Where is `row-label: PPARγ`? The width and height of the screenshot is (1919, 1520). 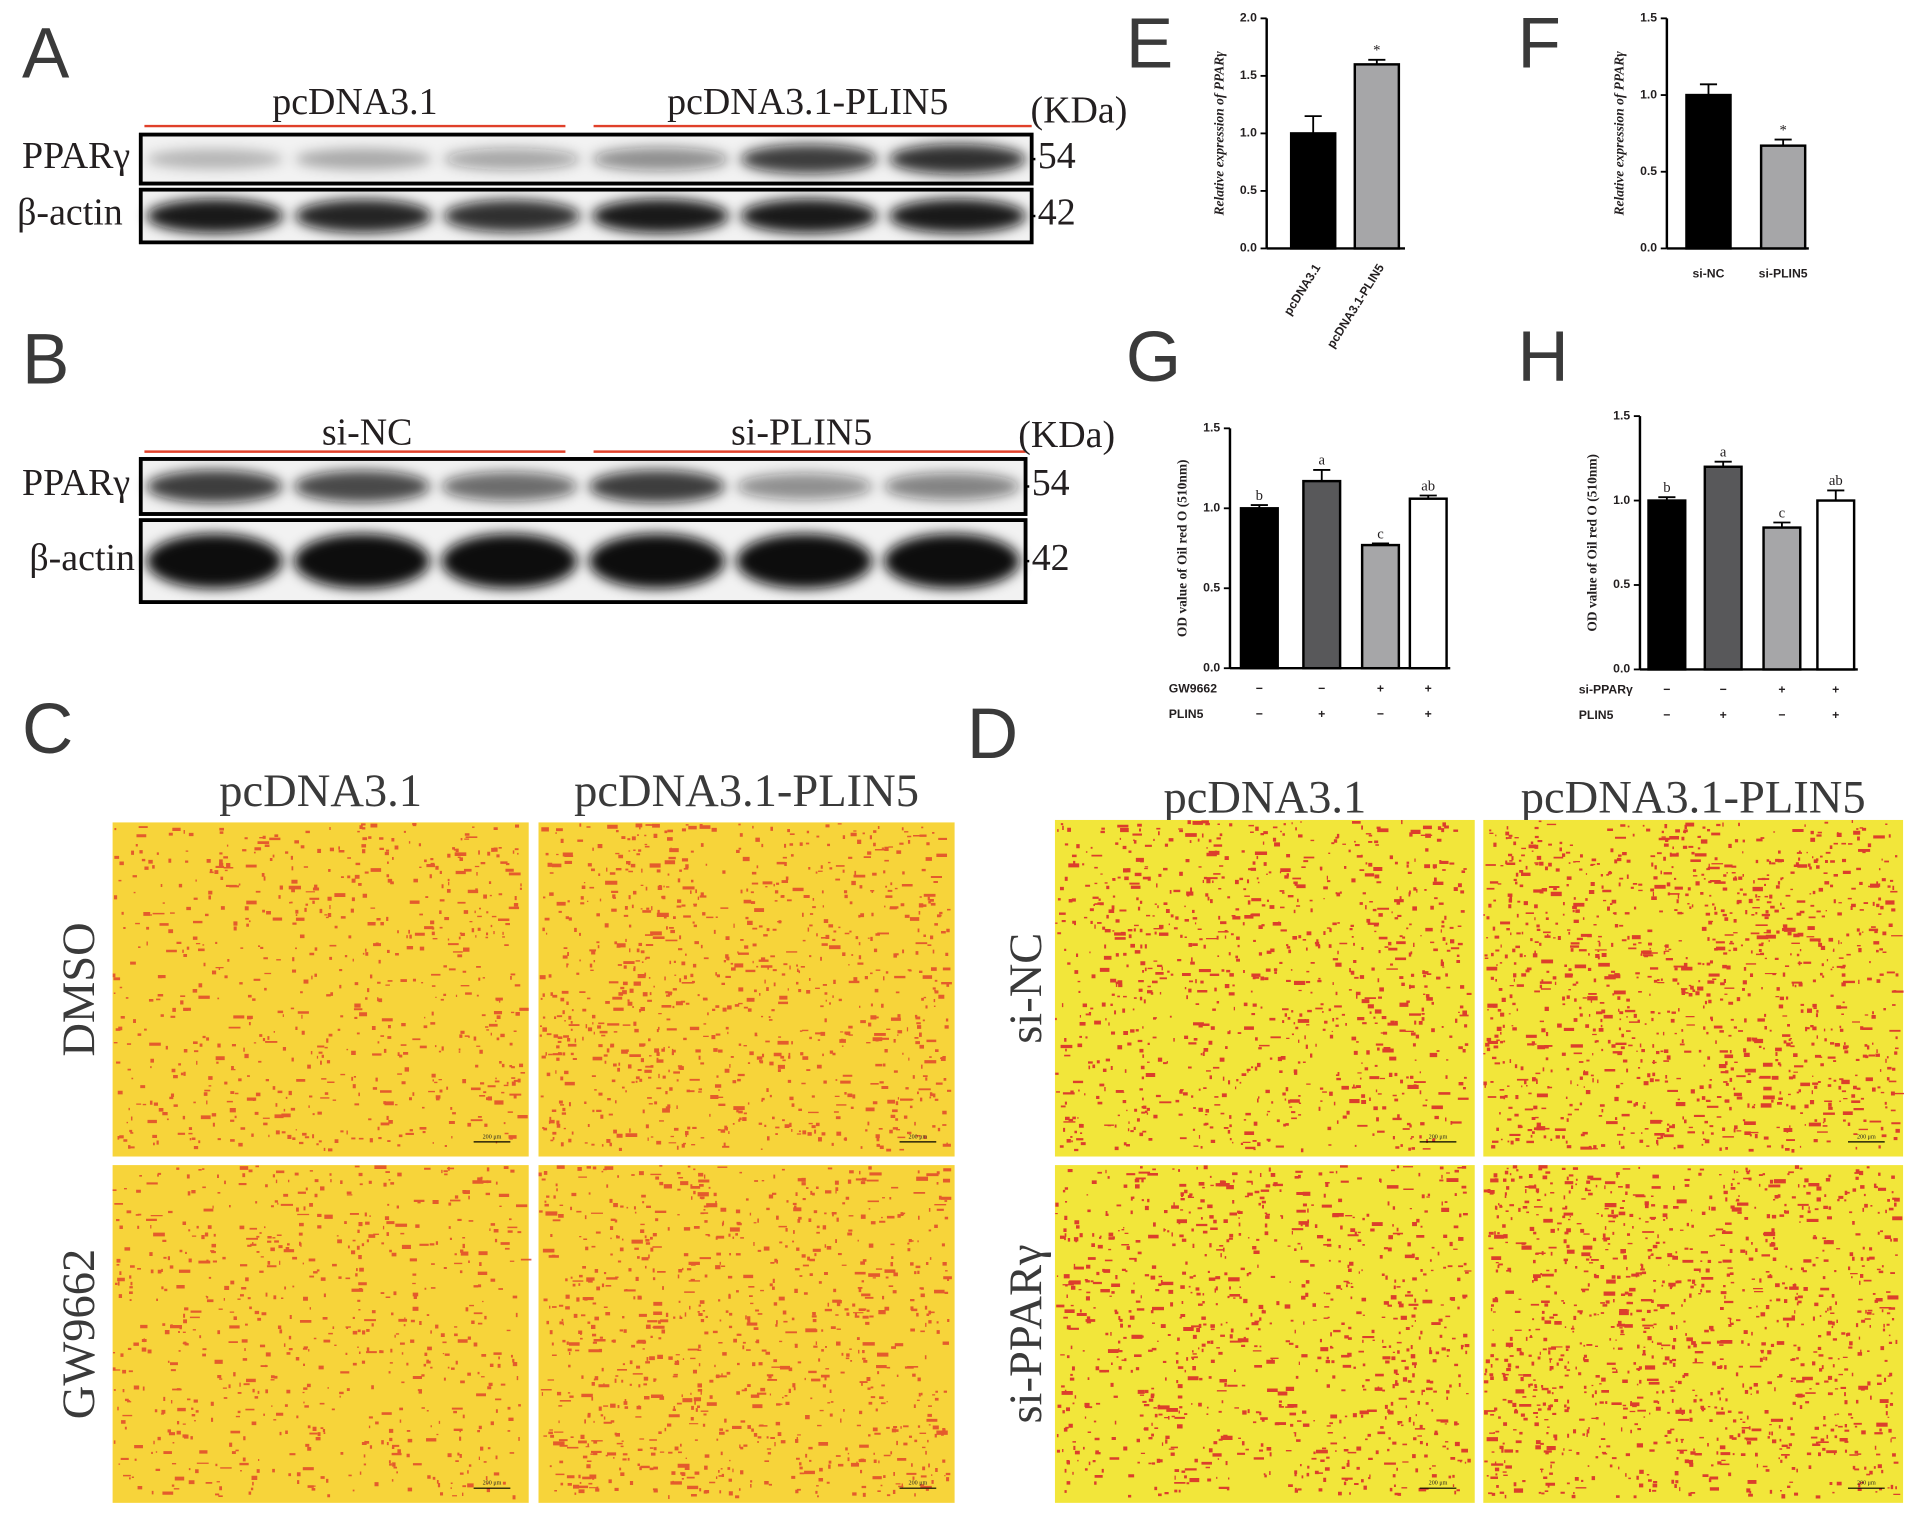 row-label: PPARγ is located at coordinates (76, 156).